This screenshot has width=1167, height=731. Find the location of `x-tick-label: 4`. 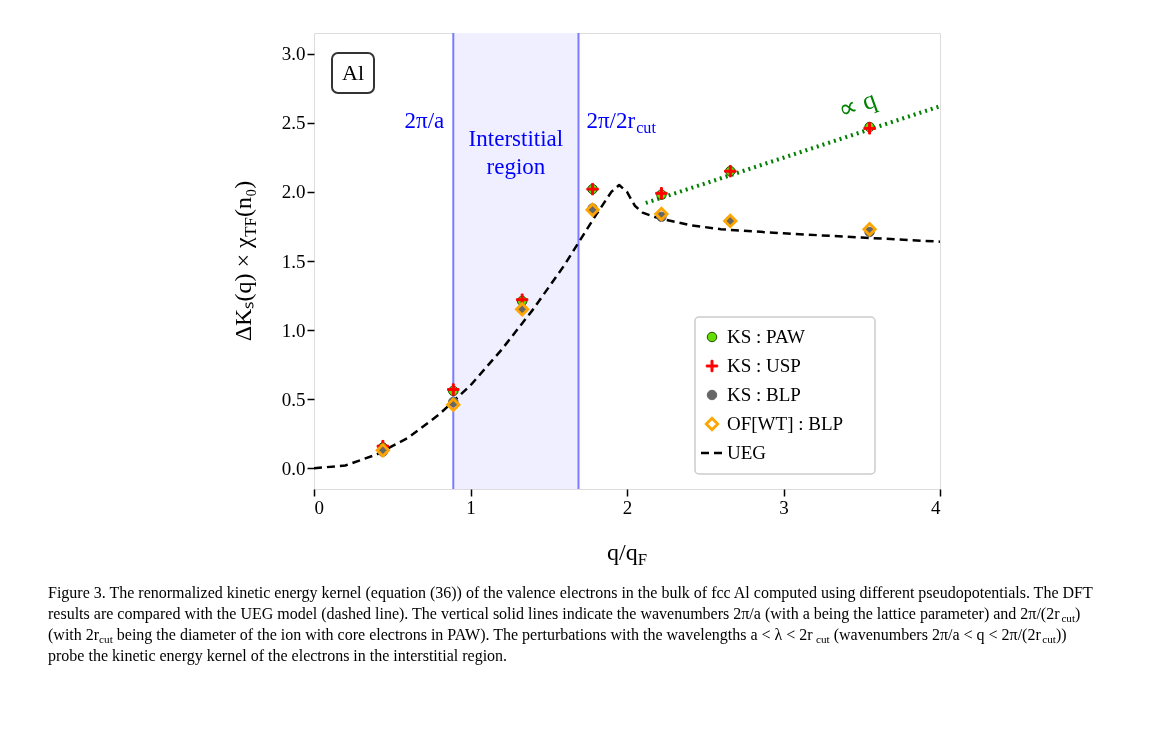

x-tick-label: 4 is located at coordinates (936, 507).